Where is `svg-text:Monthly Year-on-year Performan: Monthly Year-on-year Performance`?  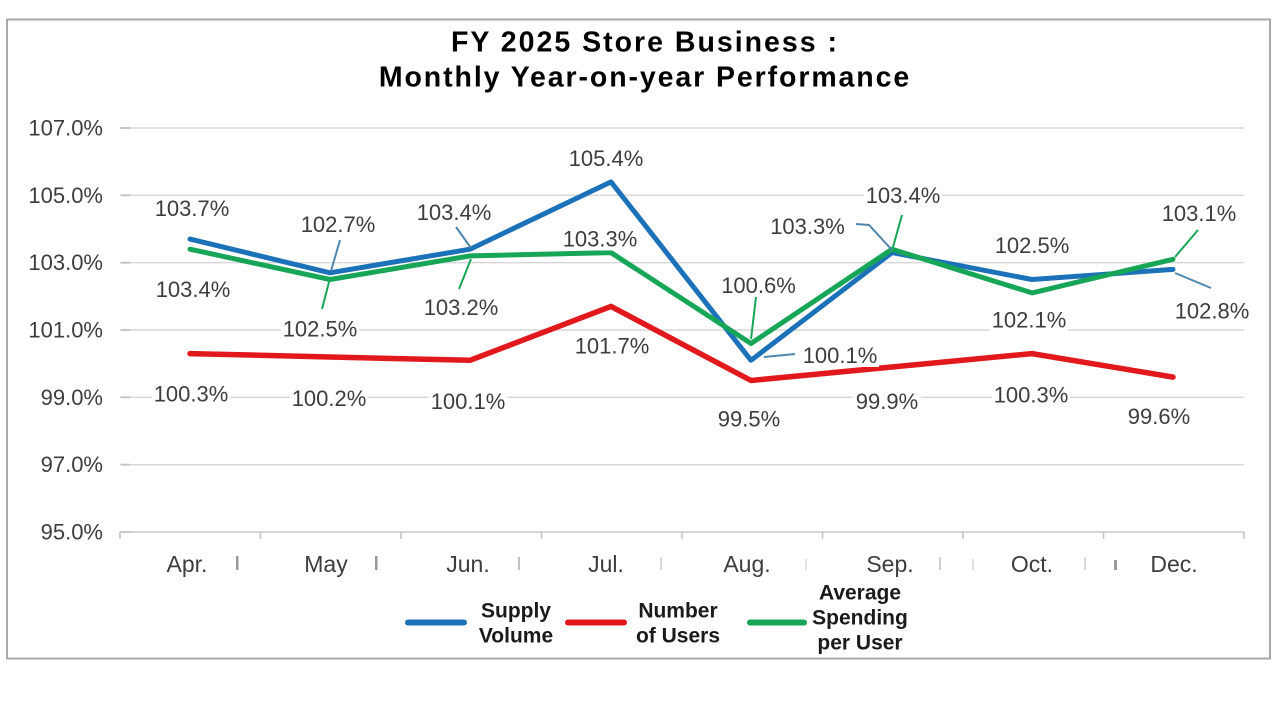 svg-text:Monthly Year-on-year Performan: Monthly Year-on-year Performance is located at coordinates (645, 78).